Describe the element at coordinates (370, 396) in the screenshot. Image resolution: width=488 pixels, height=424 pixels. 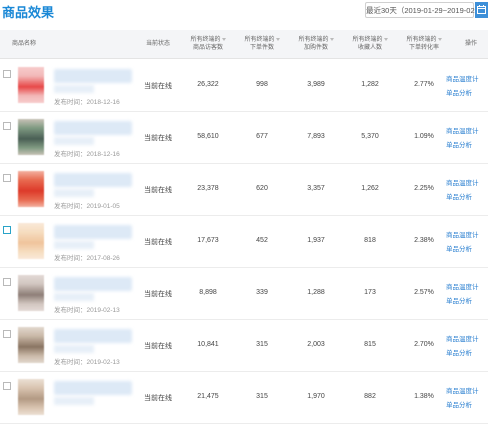
I see `favorites-value: 882` at that location.